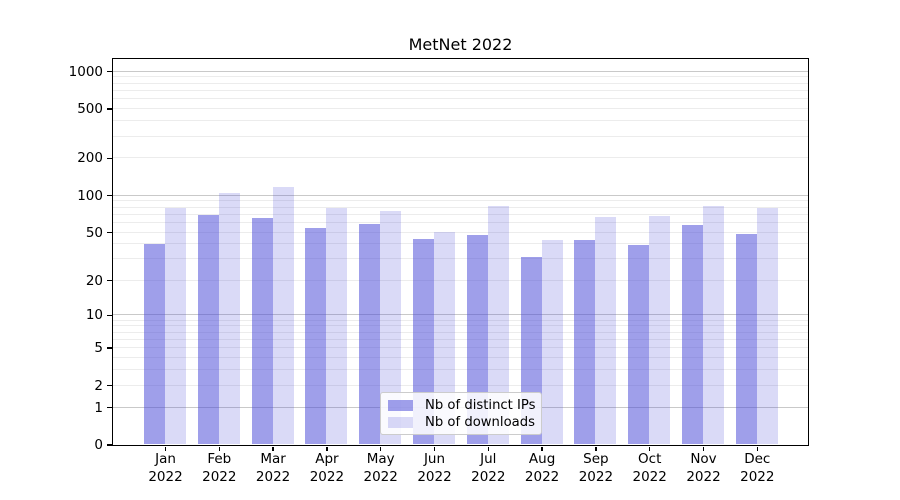 The image size is (900, 500). What do you see at coordinates (596, 468) in the screenshot?
I see `x-tick-label: Sep 2022` at bounding box center [596, 468].